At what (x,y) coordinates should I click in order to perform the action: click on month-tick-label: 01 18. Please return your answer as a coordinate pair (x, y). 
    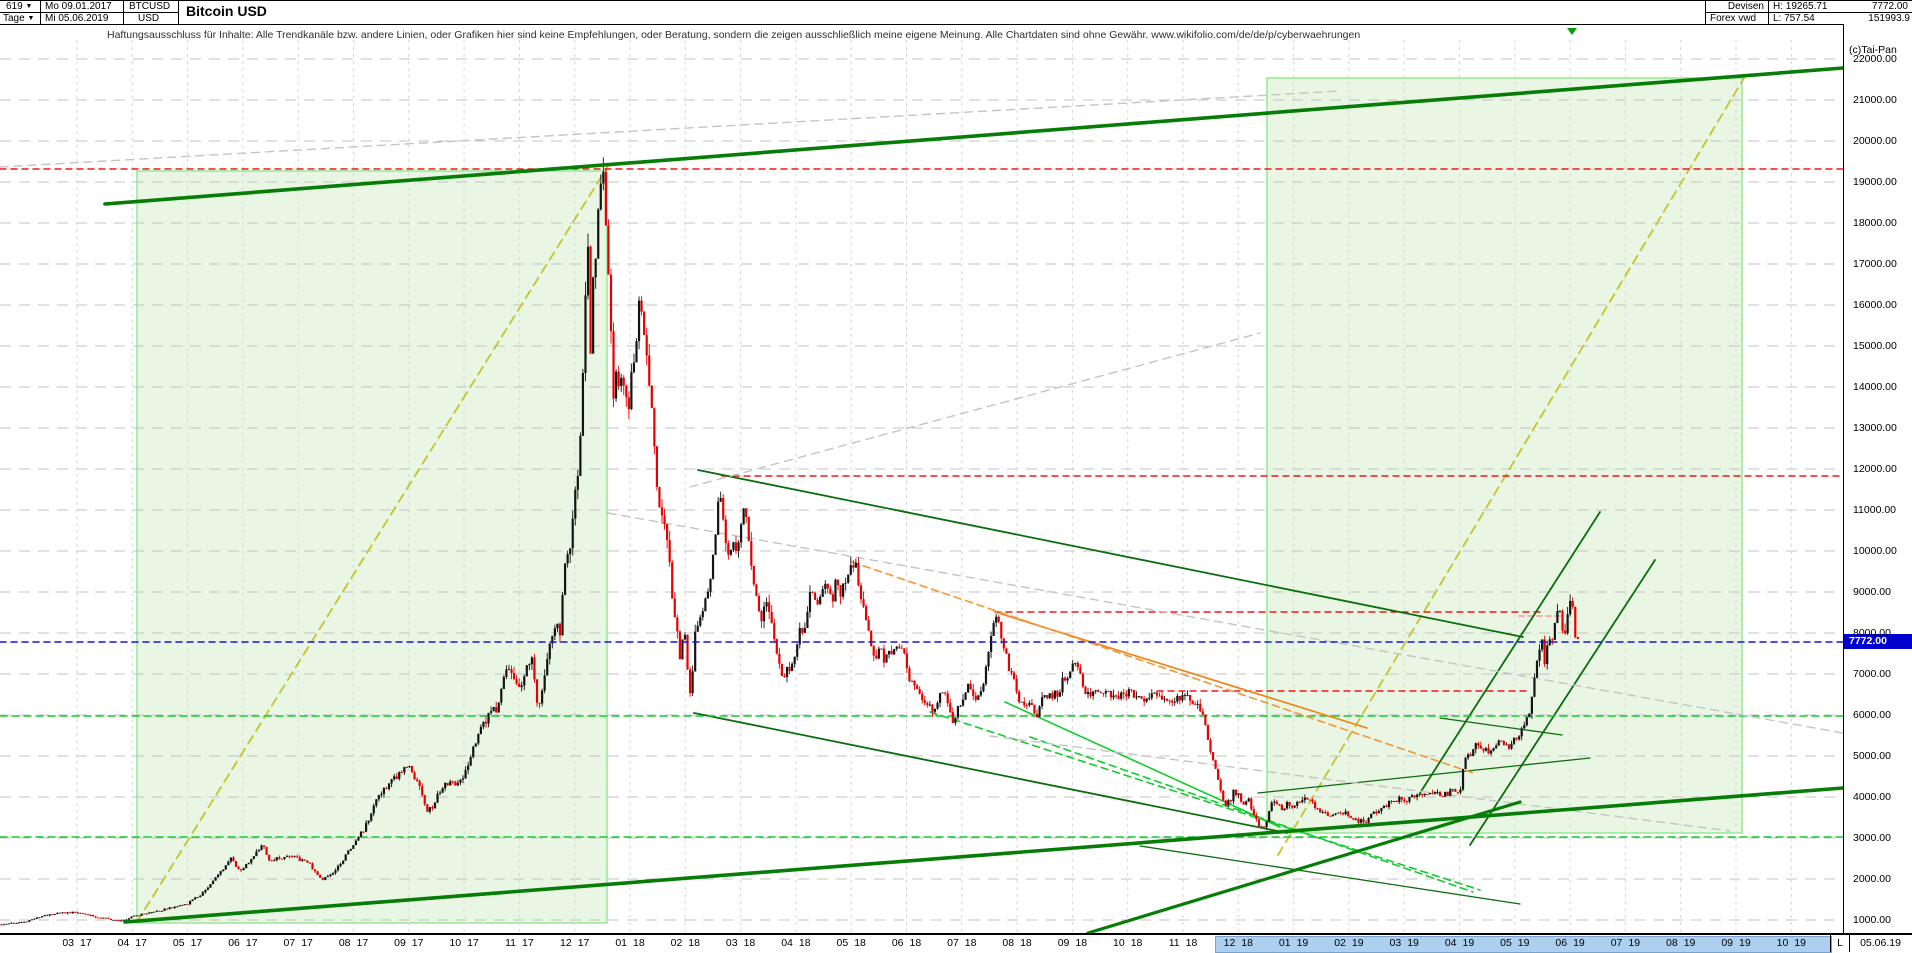
    Looking at the image, I should click on (630, 943).